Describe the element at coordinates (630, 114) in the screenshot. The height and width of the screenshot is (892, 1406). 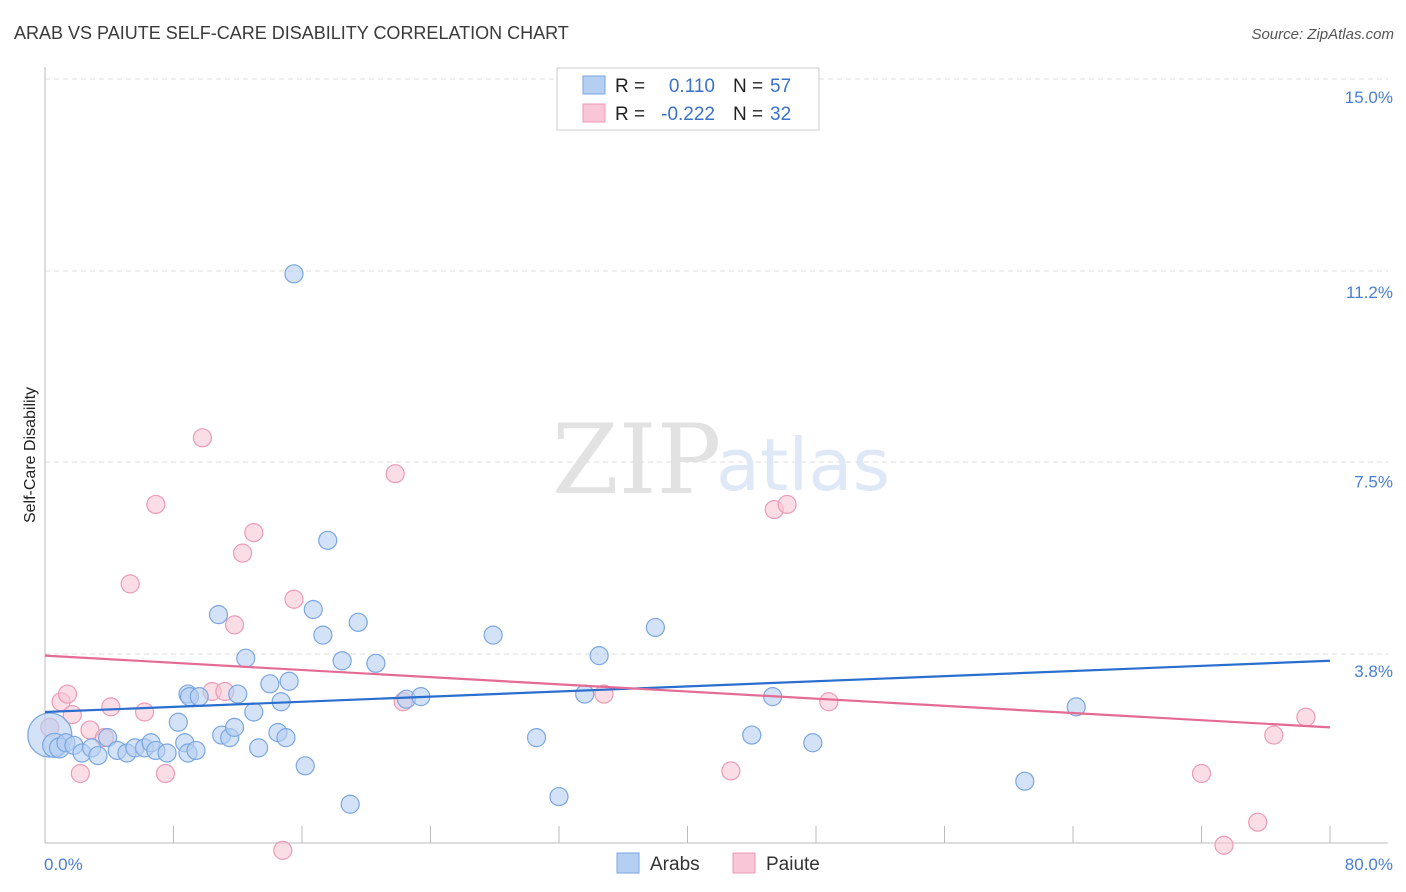
I see `legend-r-label-paiute: R =` at that location.